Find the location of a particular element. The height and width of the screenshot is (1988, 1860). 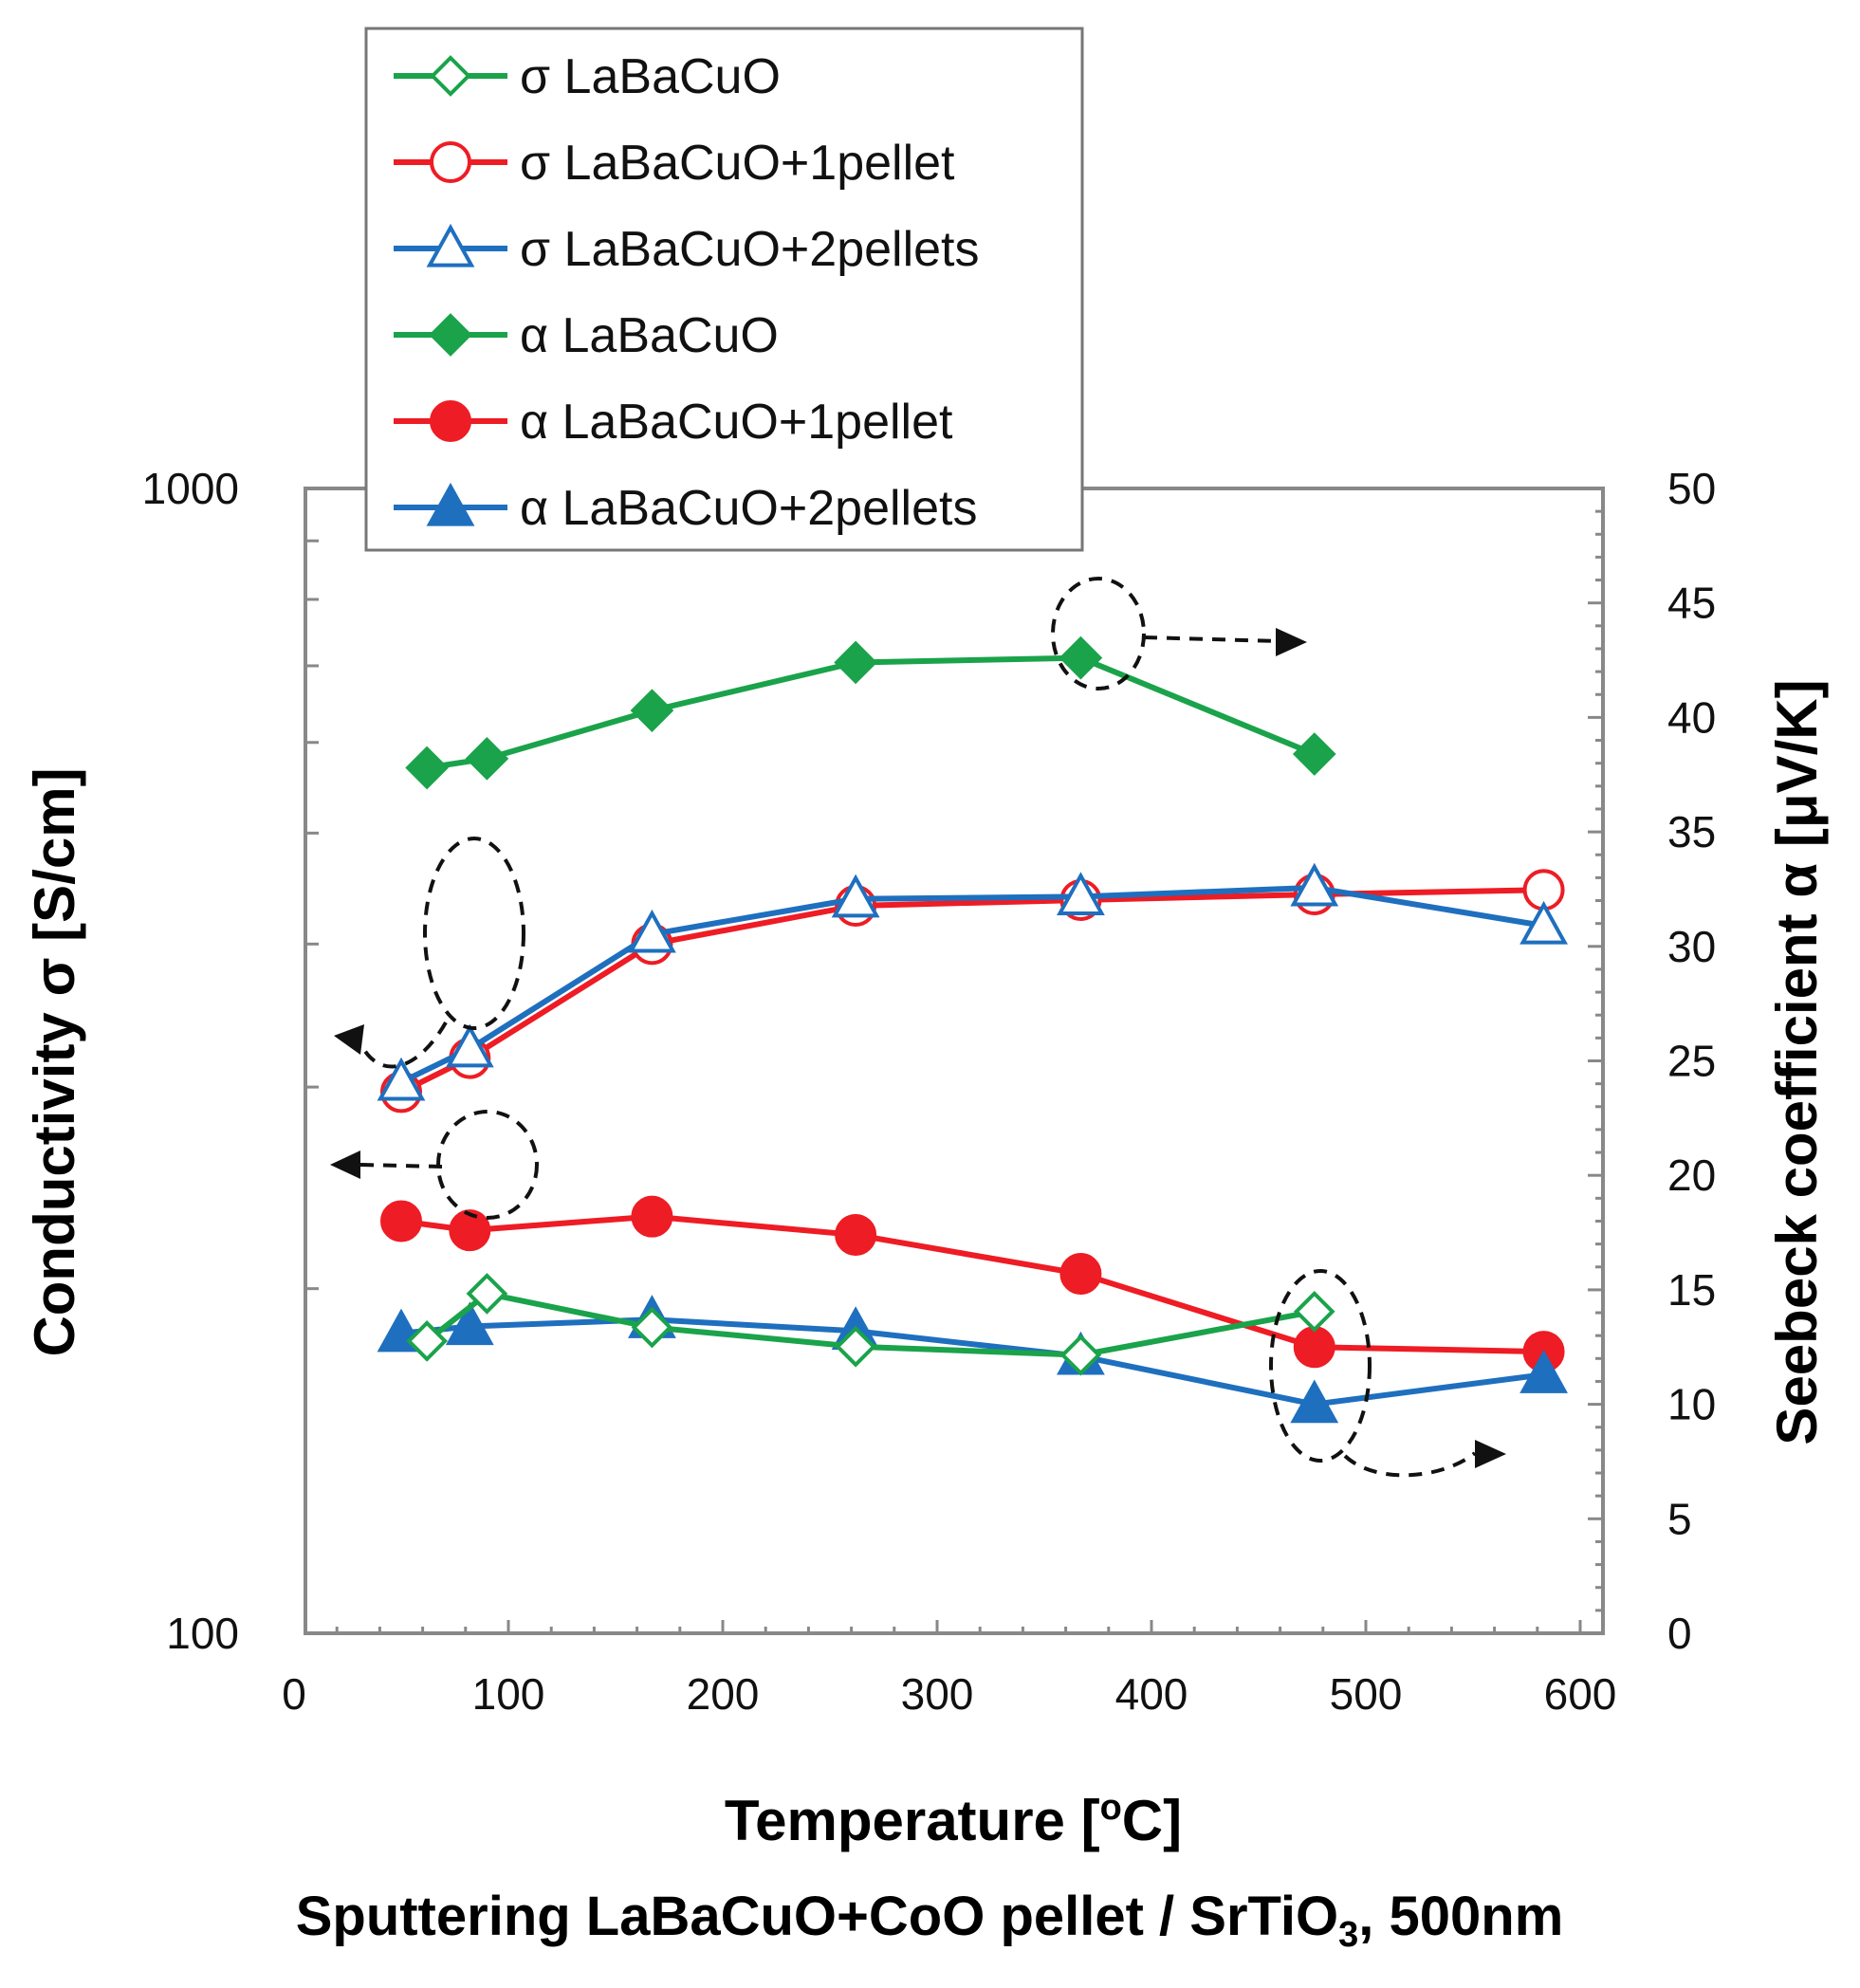

y-axis-left-title: Conductivity σ [S/cm] is located at coordinates (54, 1061).